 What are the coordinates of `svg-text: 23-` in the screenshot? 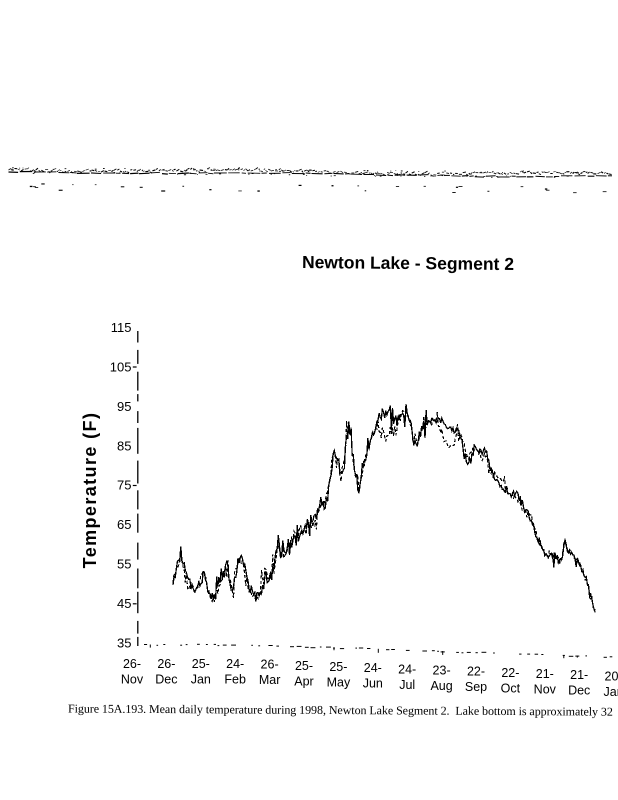 It's located at (442, 671).